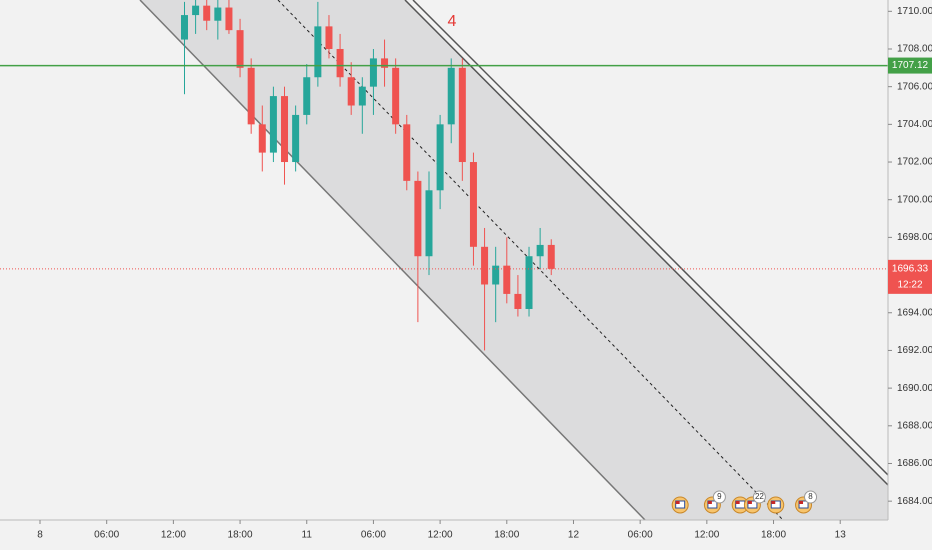 This screenshot has height=550, width=932. What do you see at coordinates (40, 535) in the screenshot?
I see `x-tick-label: 8` at bounding box center [40, 535].